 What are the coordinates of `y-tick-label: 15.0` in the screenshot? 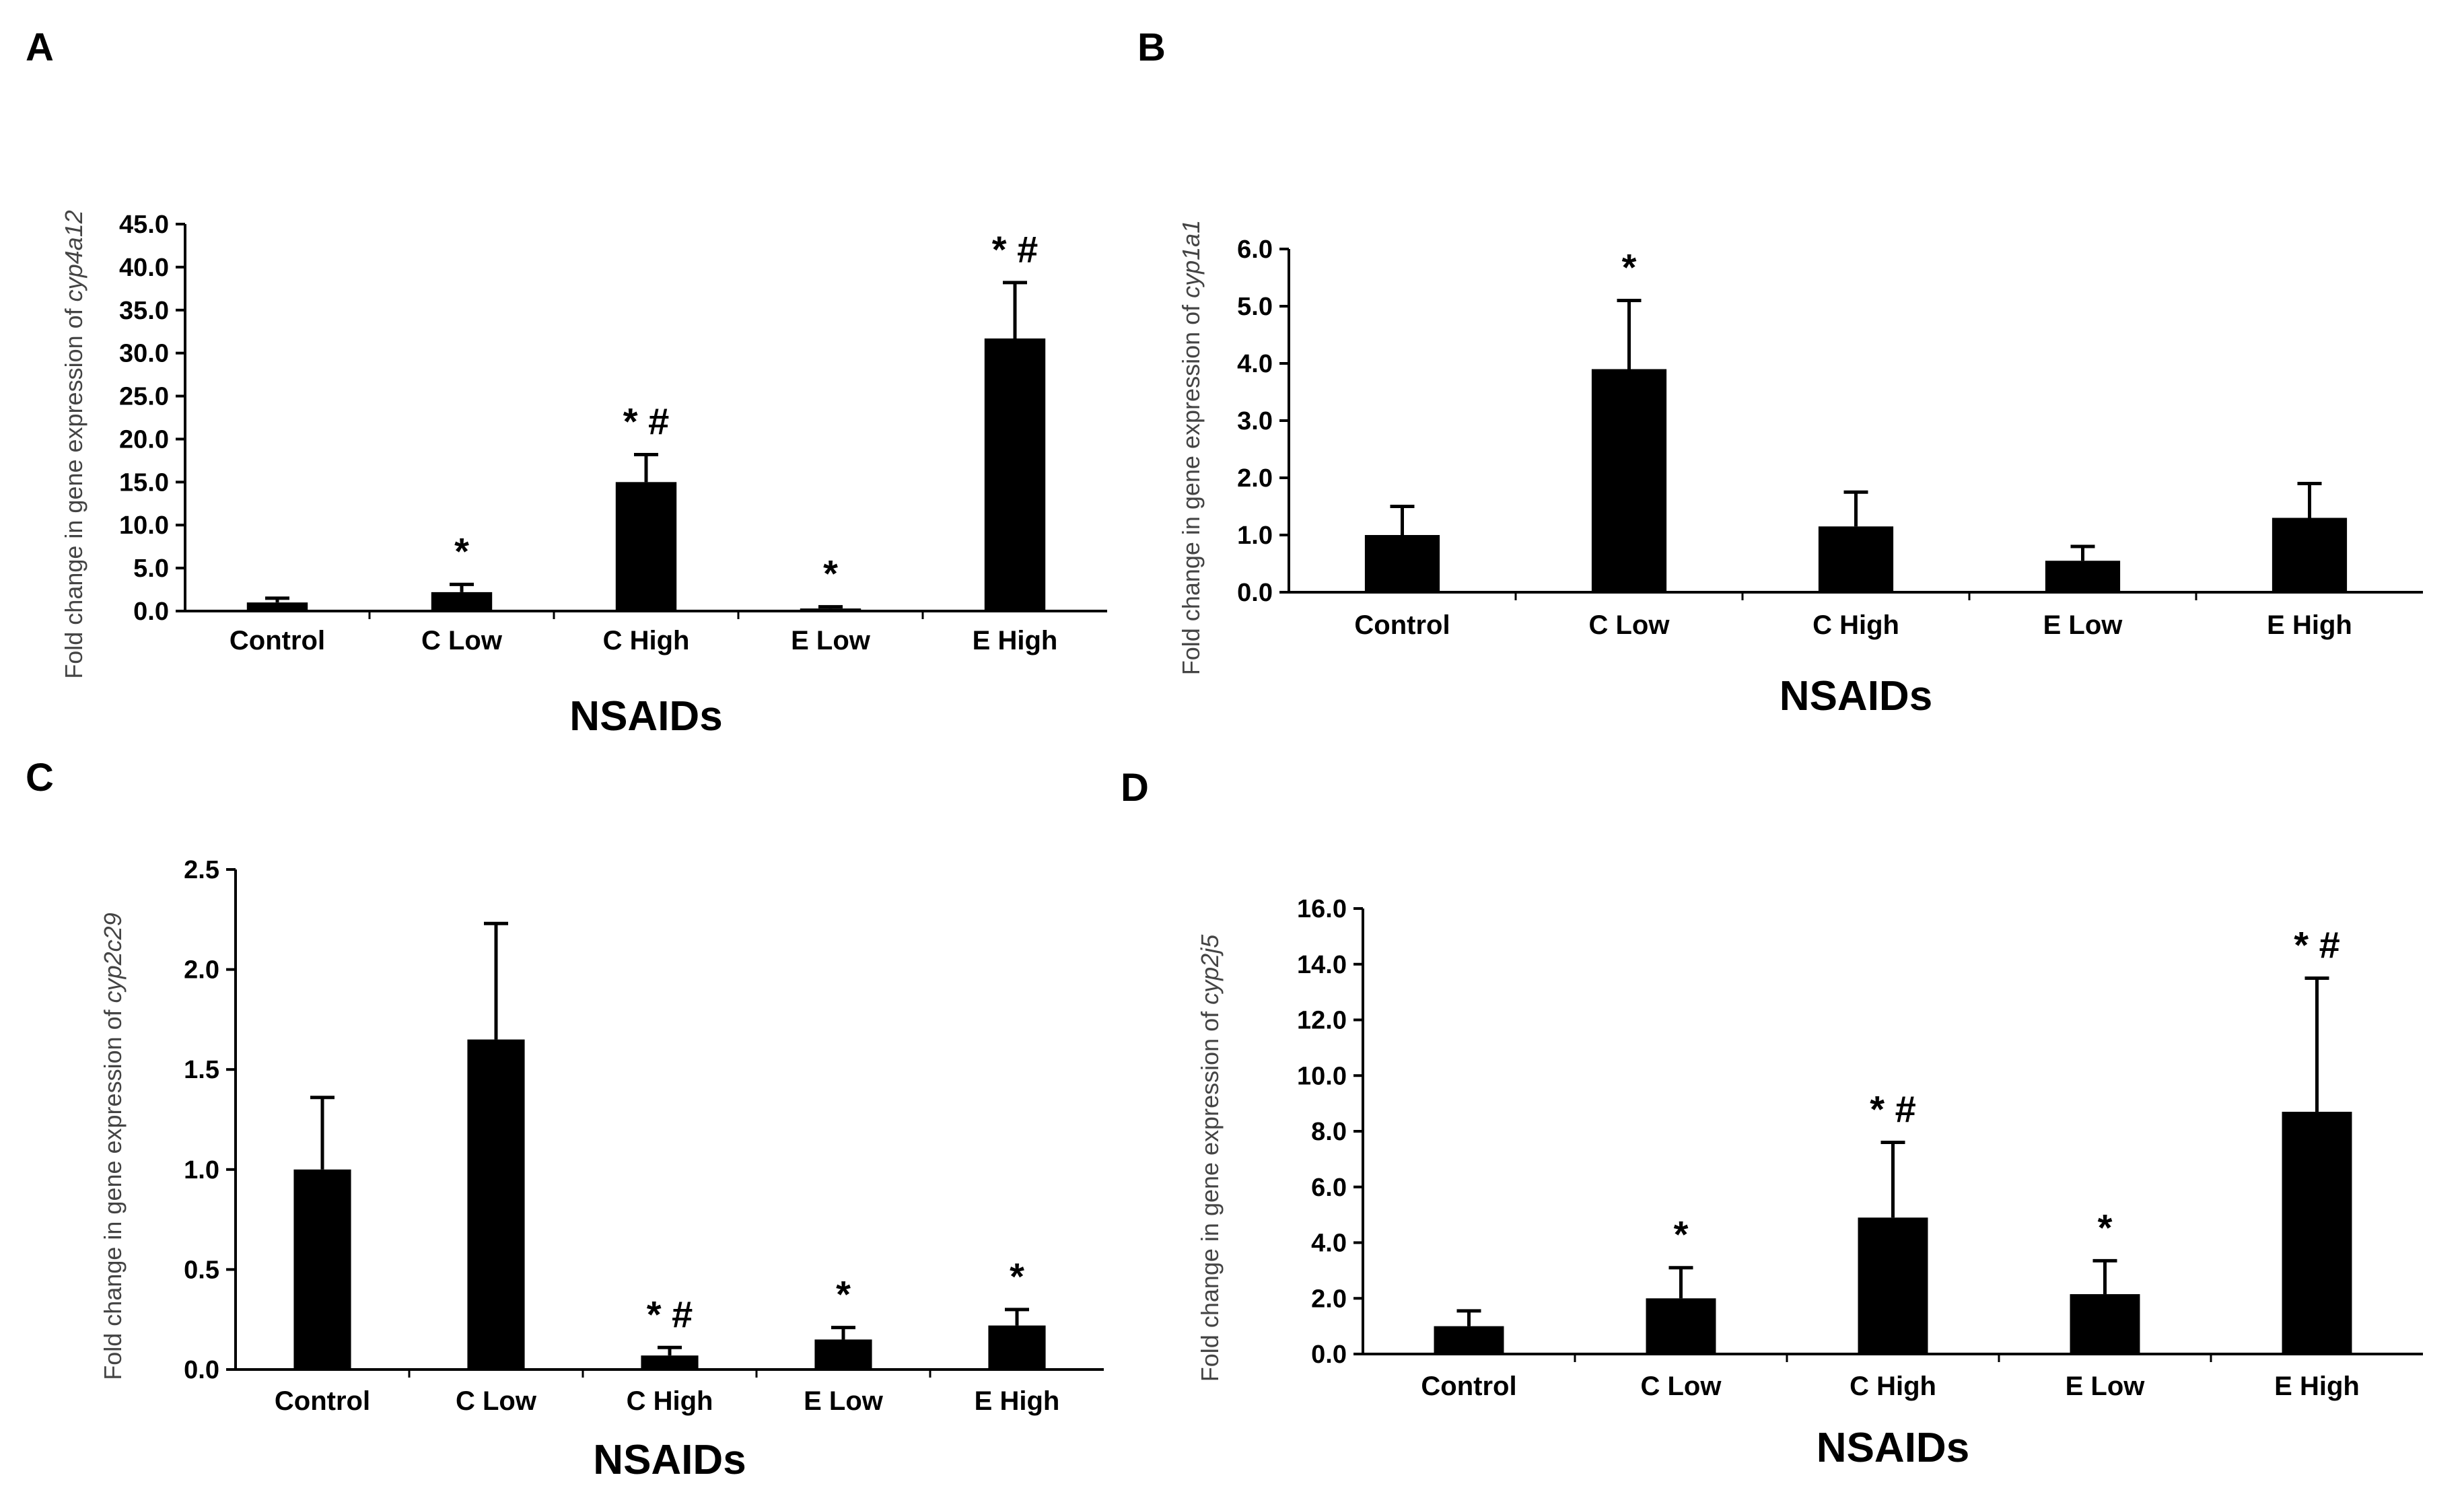 It's located at (144, 482).